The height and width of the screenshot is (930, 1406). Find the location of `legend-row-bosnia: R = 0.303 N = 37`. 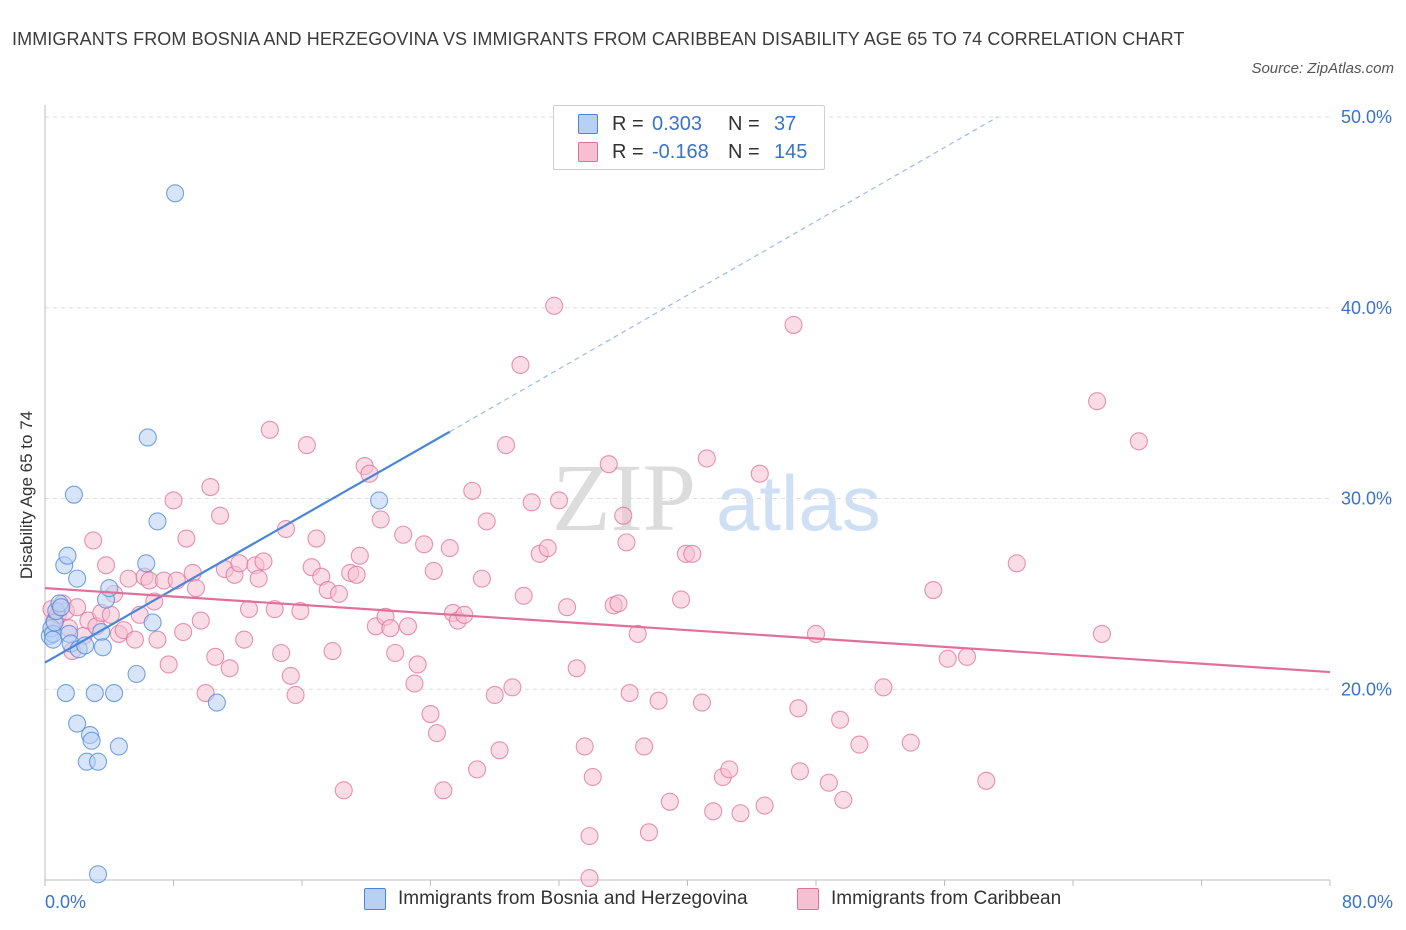

legend-row-bosnia: R = 0.303 N = 37 is located at coordinates (687, 124).